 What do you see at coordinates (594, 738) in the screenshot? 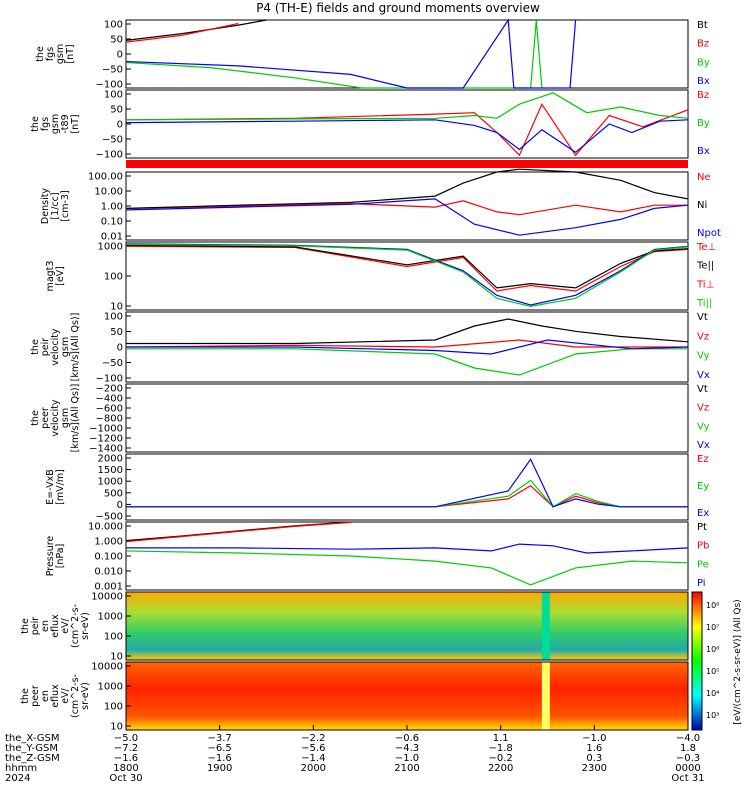
I see `x-tick-label: −1.0` at bounding box center [594, 738].